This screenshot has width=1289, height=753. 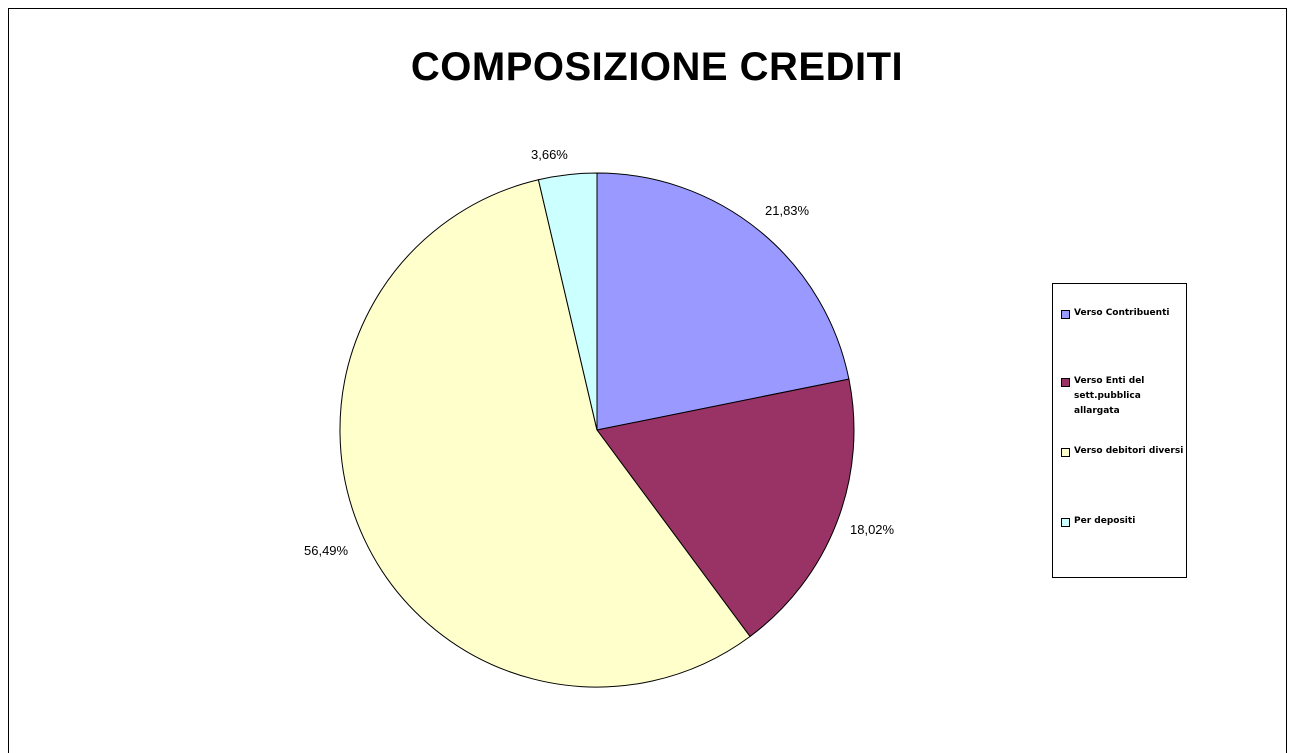 I want to click on legend-item-verso-debitori: Verso debitori diversi, so click(x=1122, y=451).